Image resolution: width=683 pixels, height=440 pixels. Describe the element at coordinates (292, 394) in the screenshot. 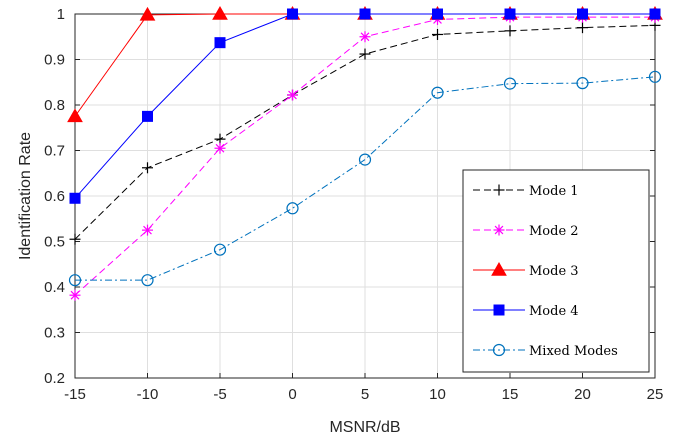

I see `x-tick-label: 0` at that location.